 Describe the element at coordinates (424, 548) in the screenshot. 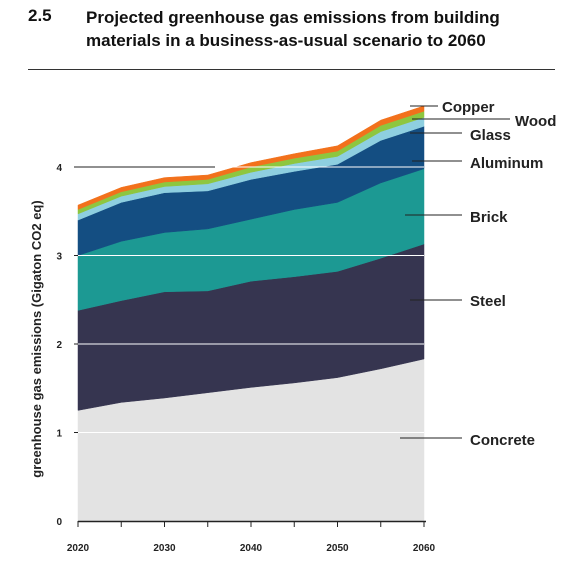

I see `x-tick-label-2060: 2060` at that location.